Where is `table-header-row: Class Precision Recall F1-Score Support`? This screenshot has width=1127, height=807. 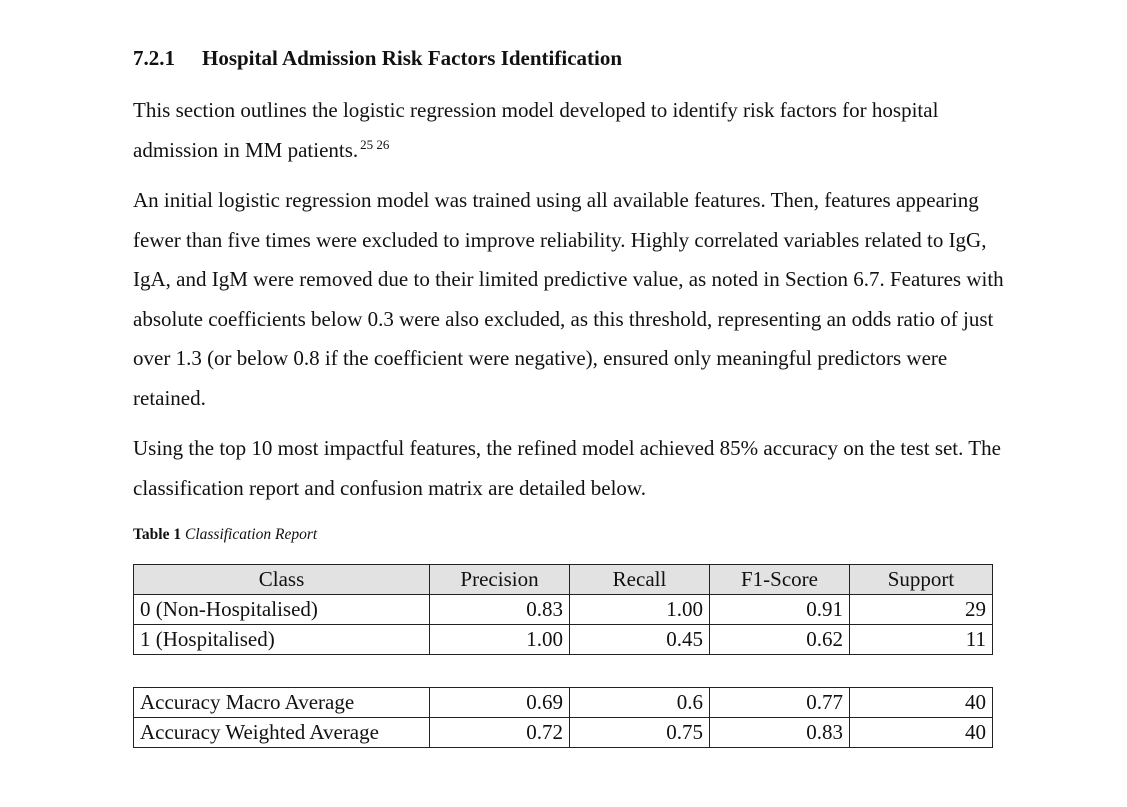
table-header-row: Class Precision Recall F1-Score Support is located at coordinates (563, 579).